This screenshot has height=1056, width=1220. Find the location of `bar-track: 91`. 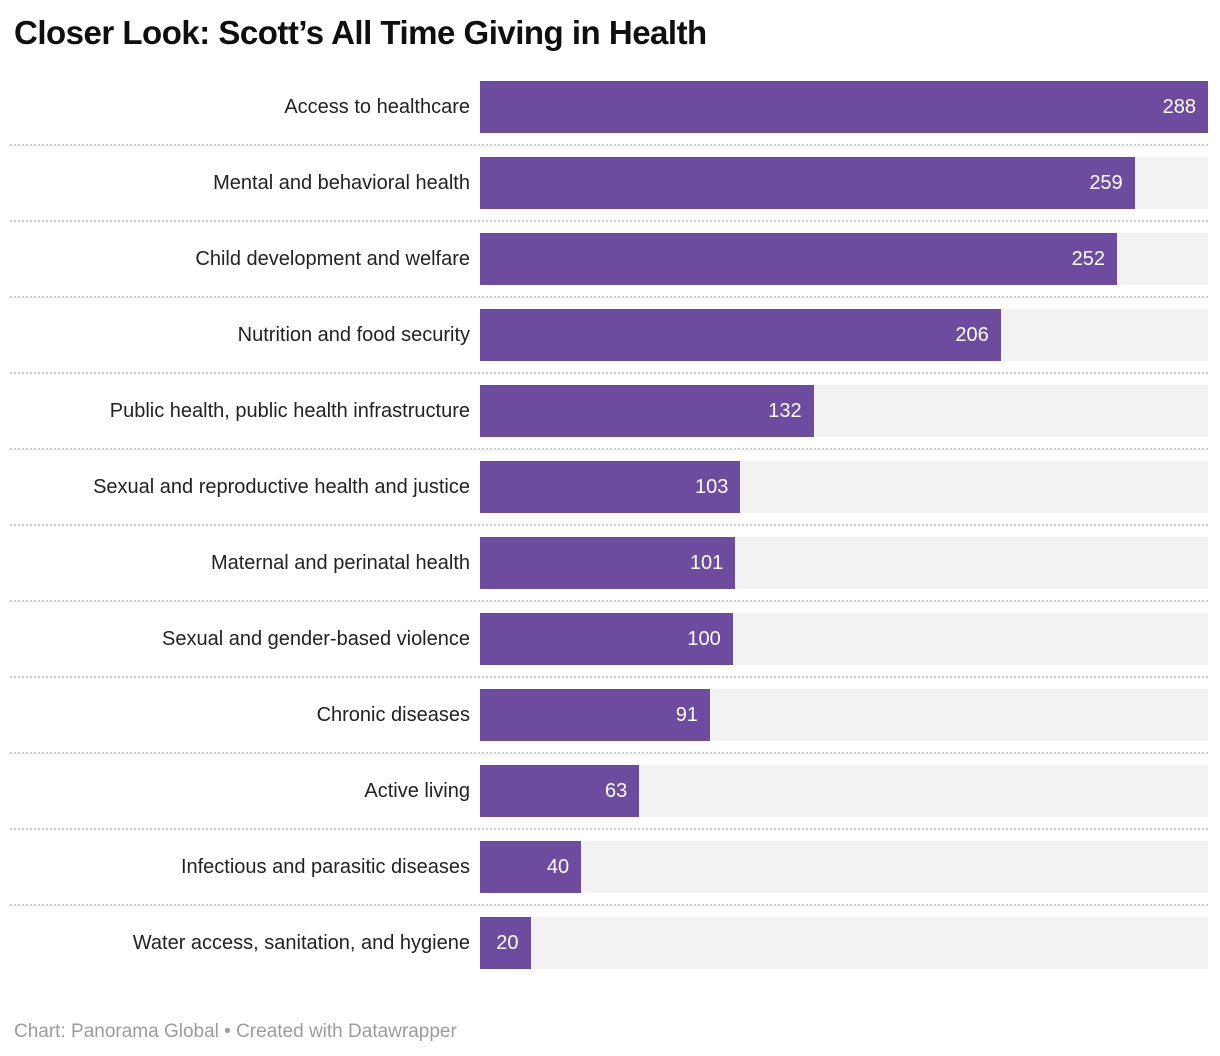

bar-track: 91 is located at coordinates (844, 715).